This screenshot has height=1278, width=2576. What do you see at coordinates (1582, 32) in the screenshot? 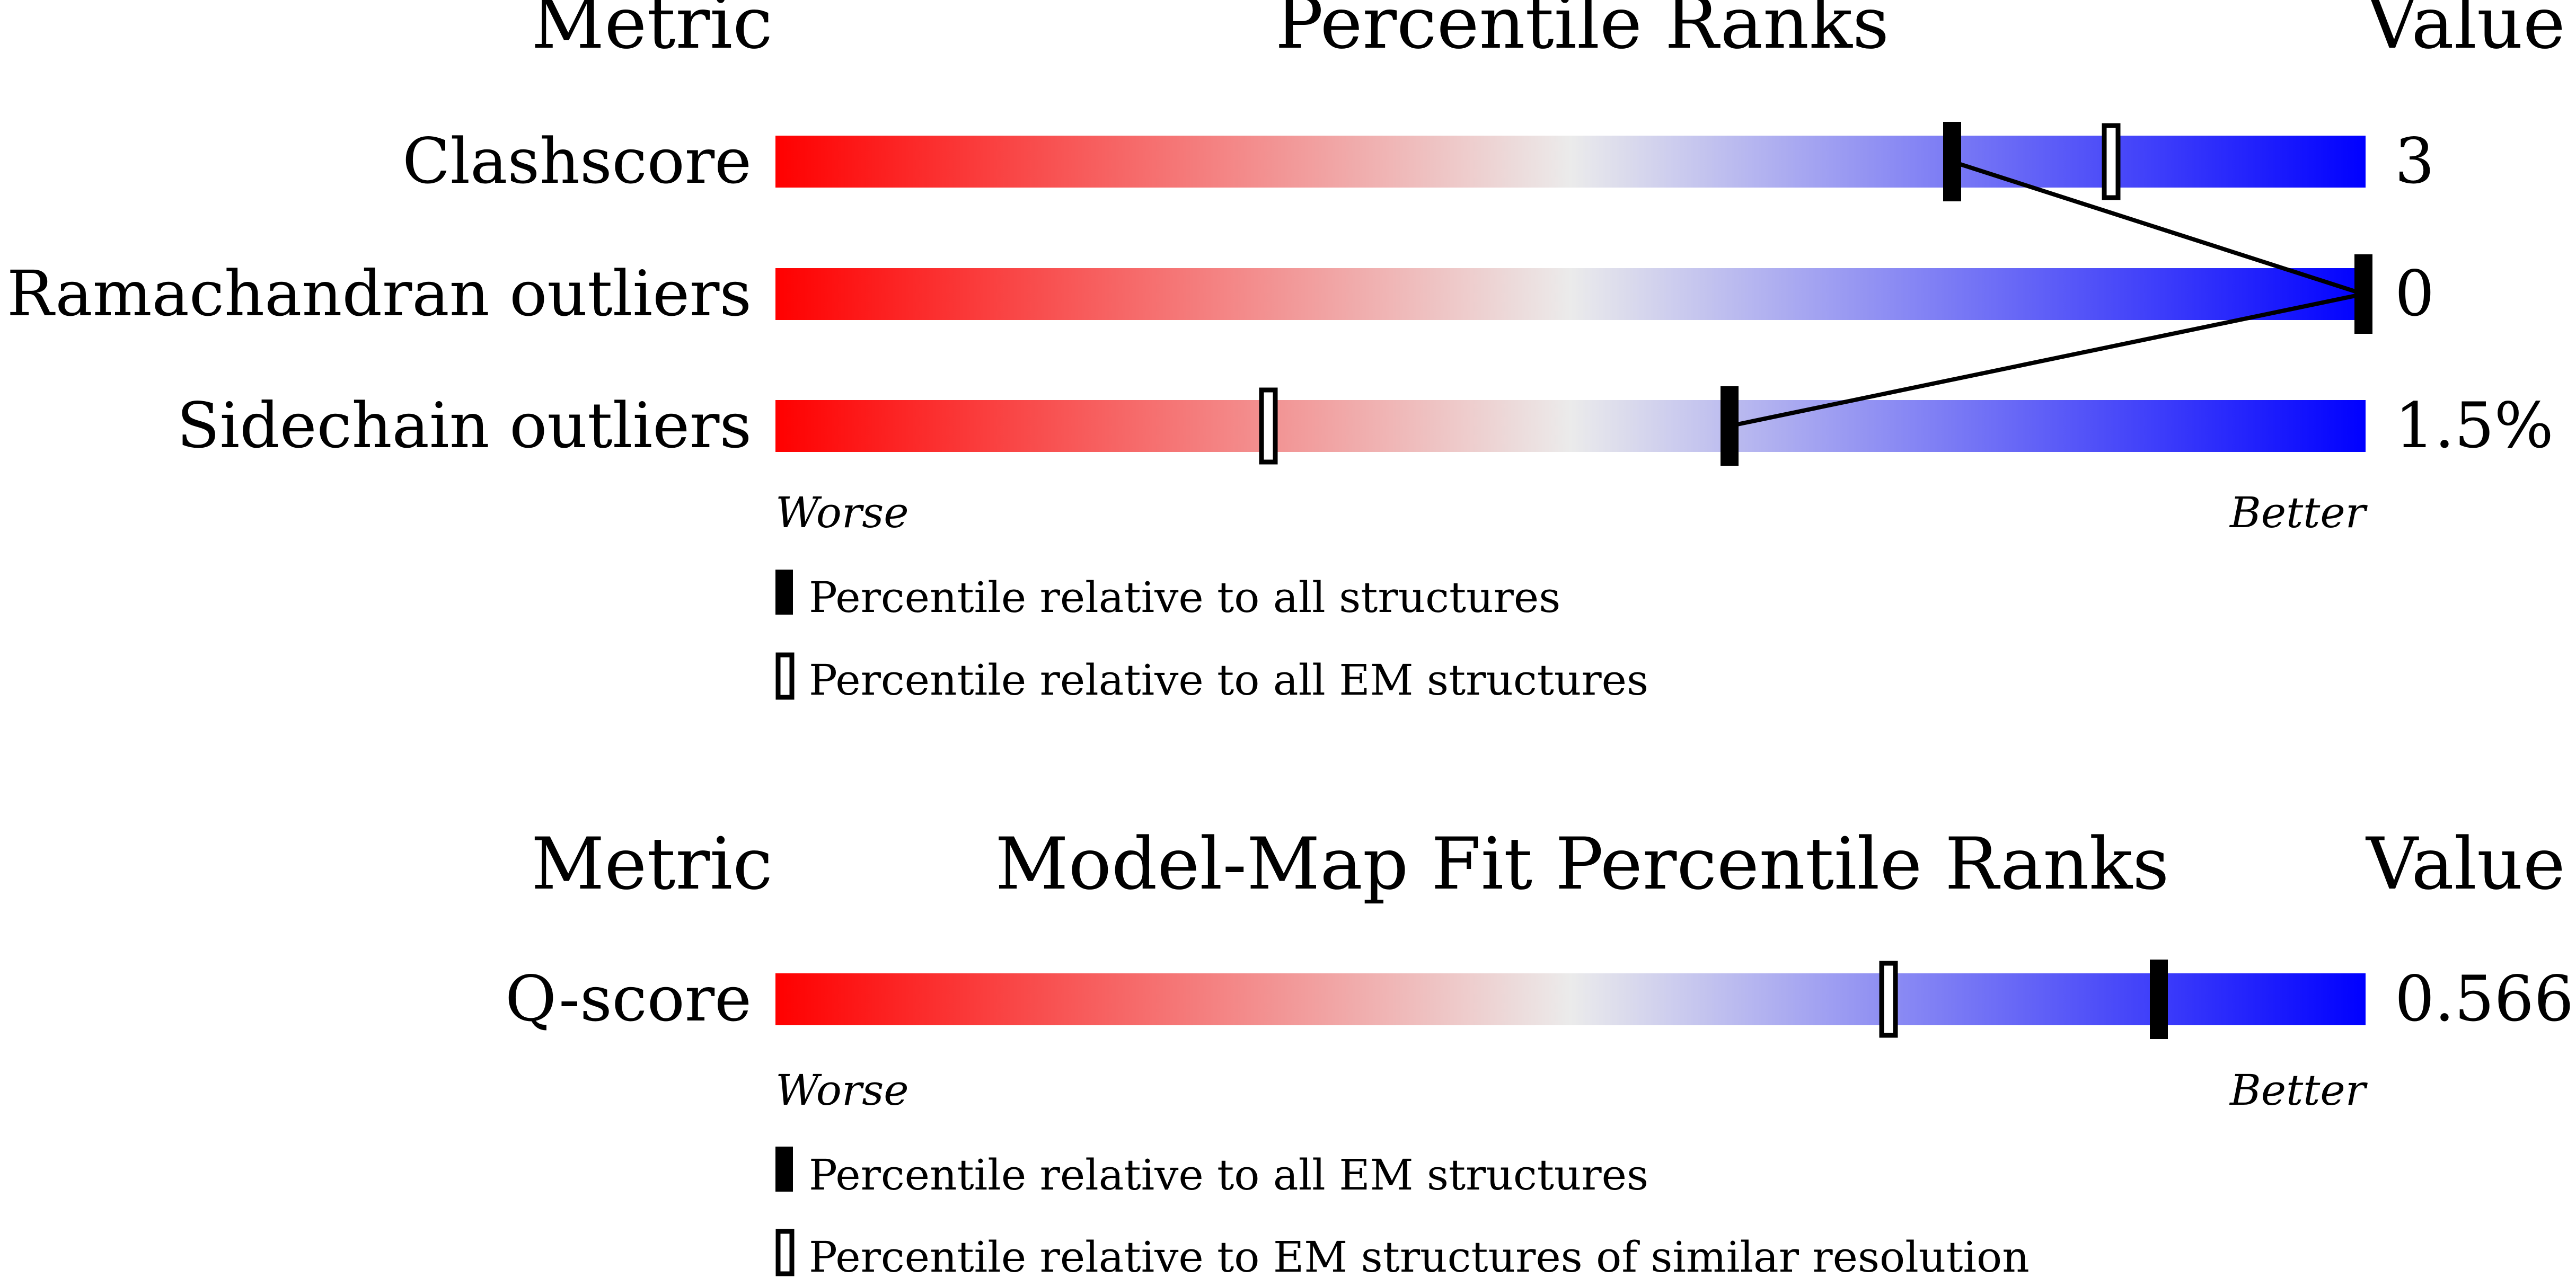
I see `panel1-header-title: Percentile Ranks` at bounding box center [1582, 32].